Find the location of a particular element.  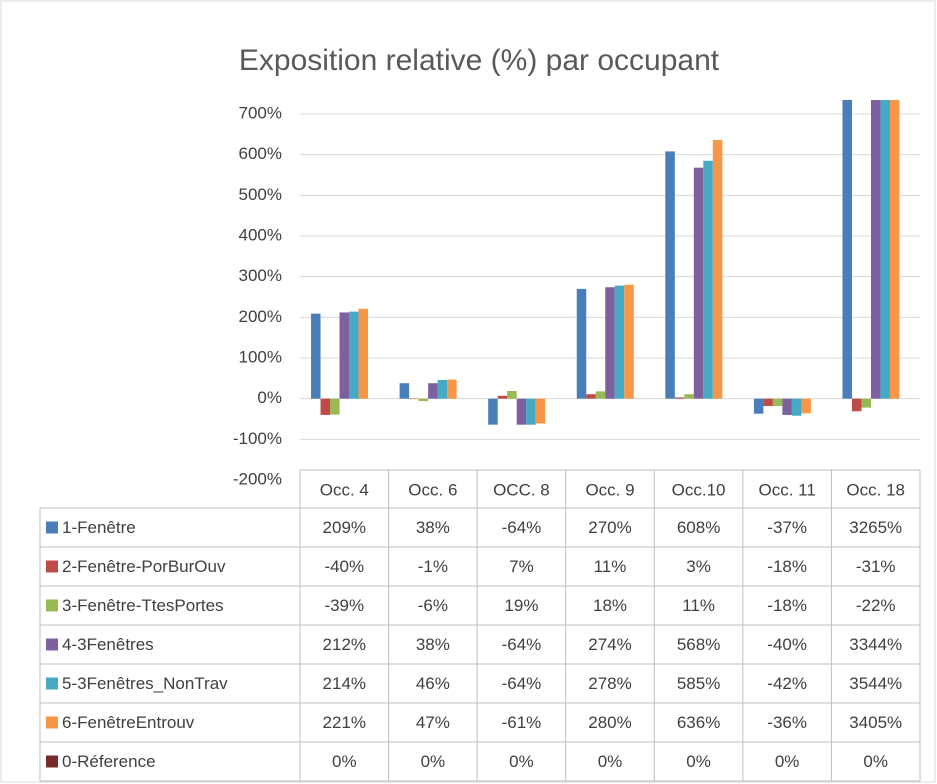

y-tick-label: 700% is located at coordinates (260, 112).